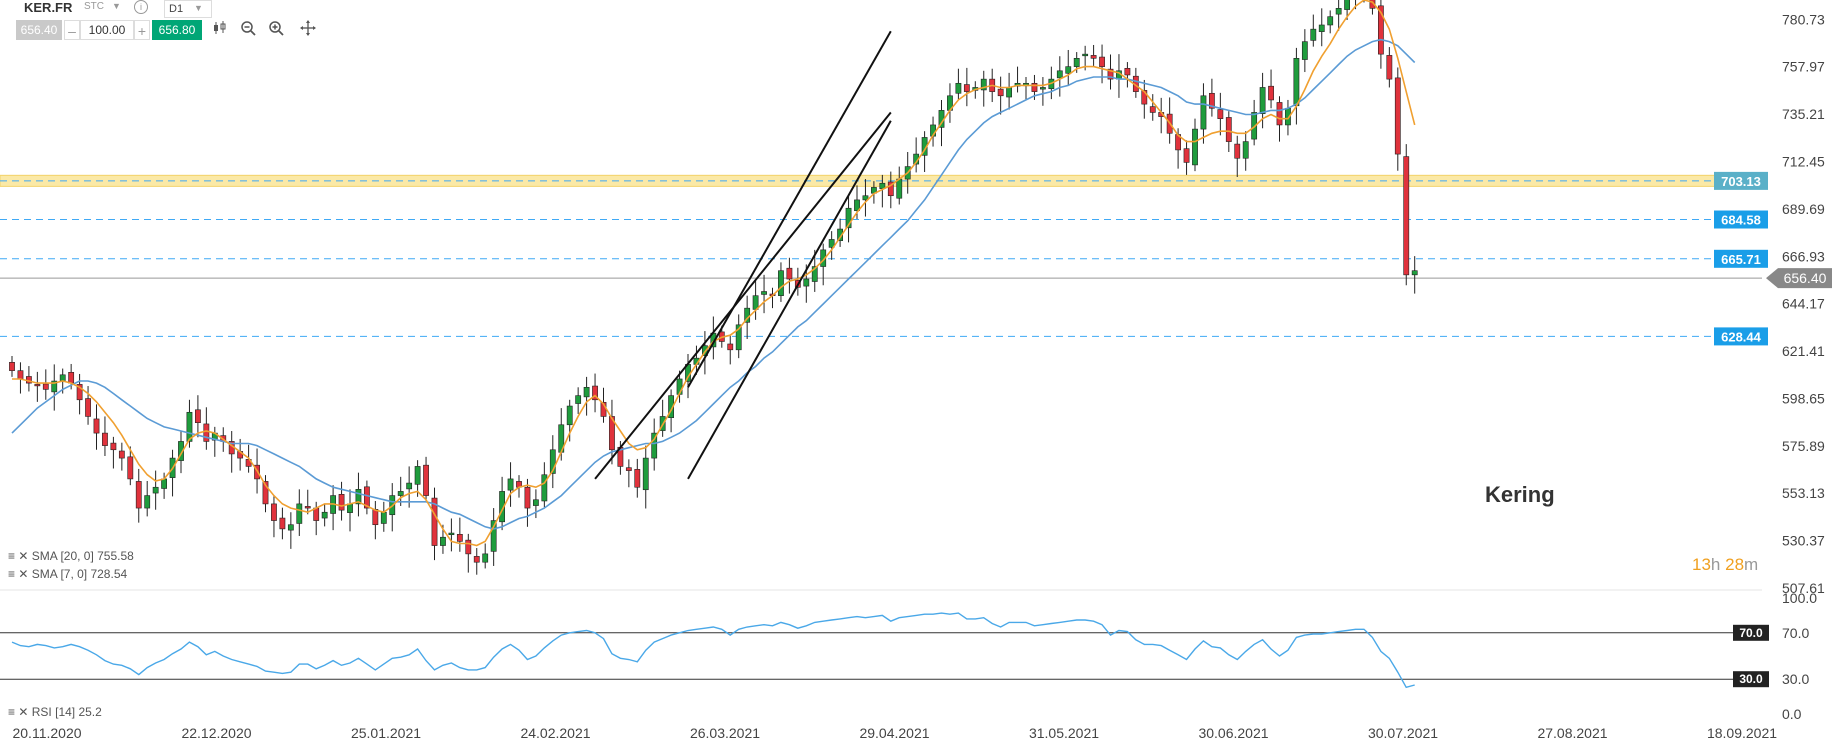 The image size is (1839, 749). I want to click on timeframe-chevron-down-icon: ▼, so click(198, 8).